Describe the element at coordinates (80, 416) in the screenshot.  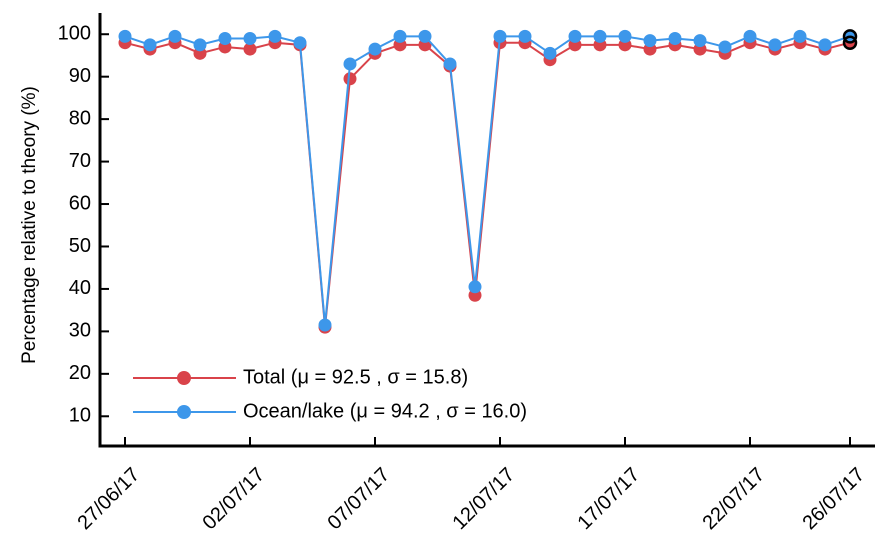
I see `y-tick-label: 10` at that location.